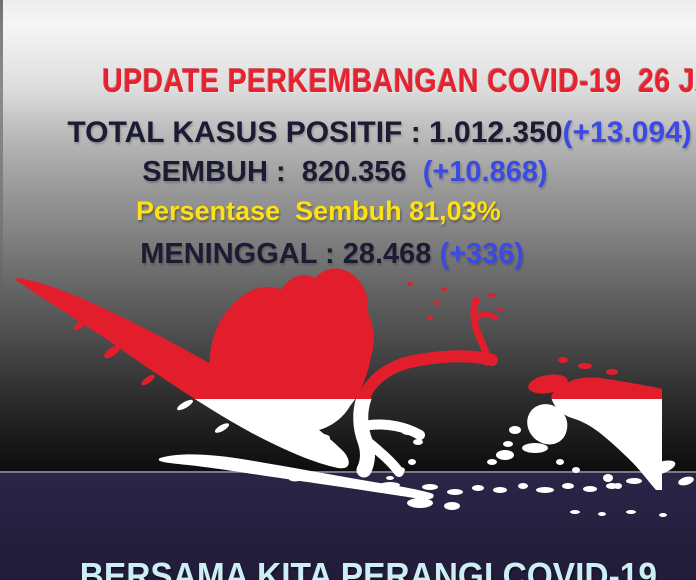 This screenshot has width=696, height=580. What do you see at coordinates (291, 351) in the screenshot?
I see `island-kalimantan` at bounding box center [291, 351].